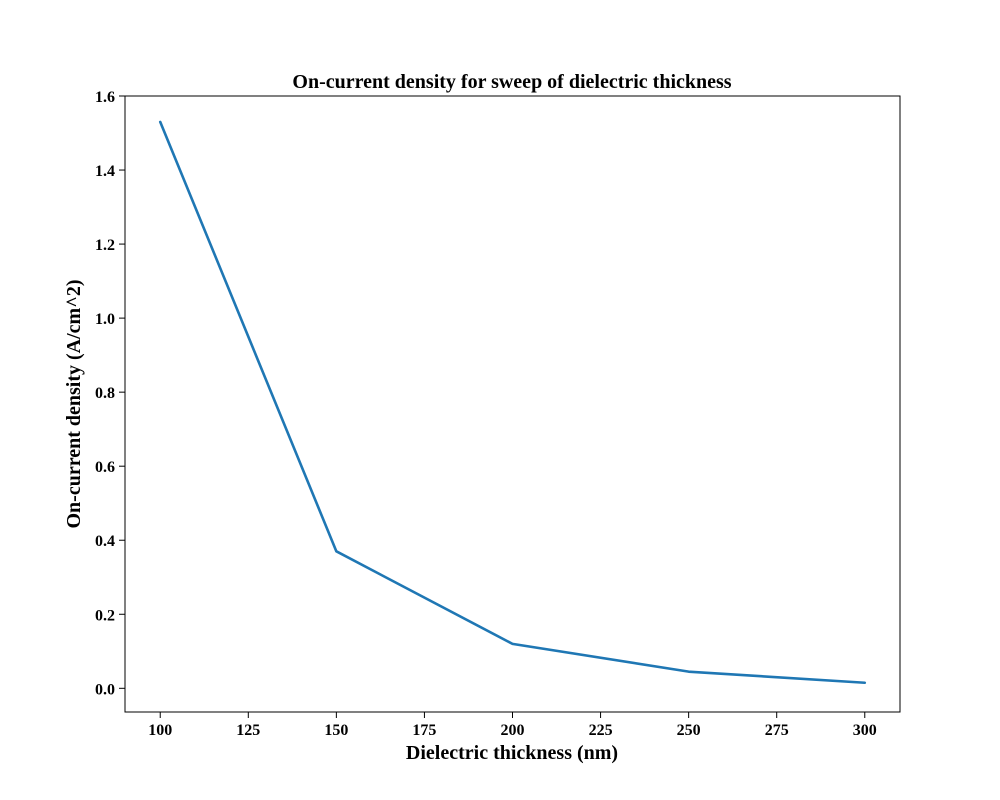  Describe the element at coordinates (105, 171) in the screenshot. I see `y-tick-label: 1.4` at that location.